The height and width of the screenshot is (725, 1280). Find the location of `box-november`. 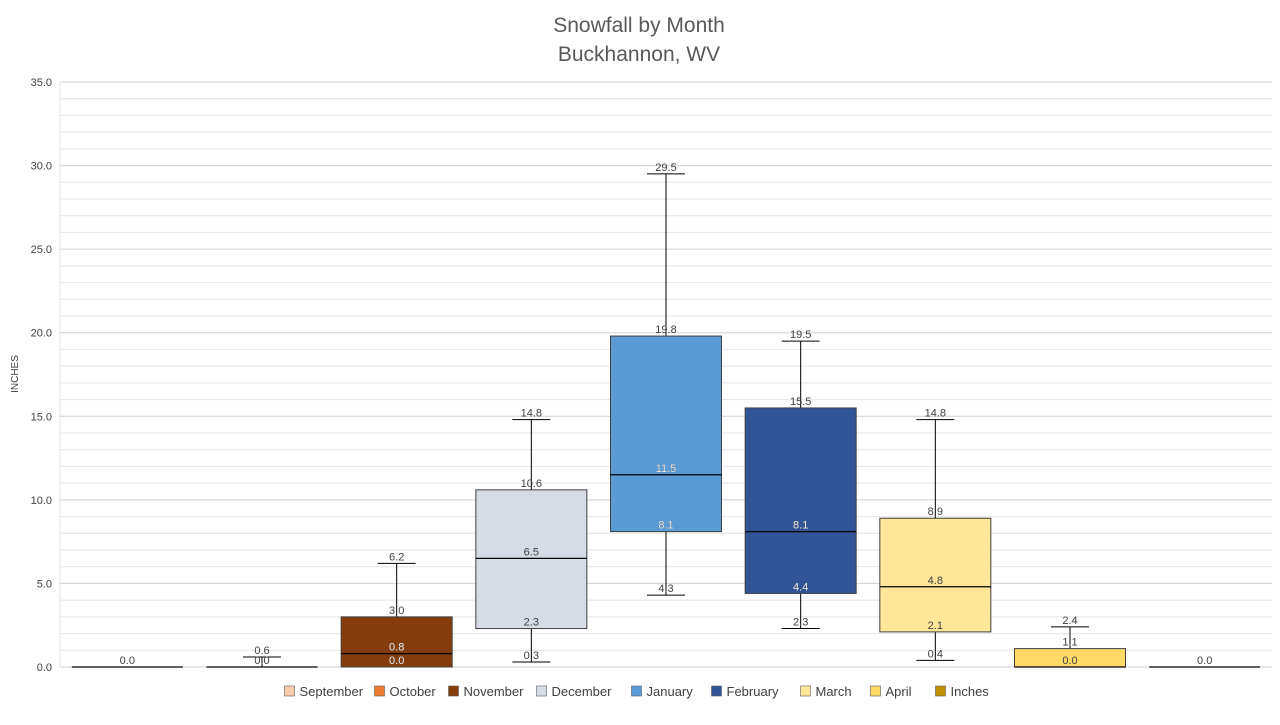

box-november is located at coordinates (396, 615).